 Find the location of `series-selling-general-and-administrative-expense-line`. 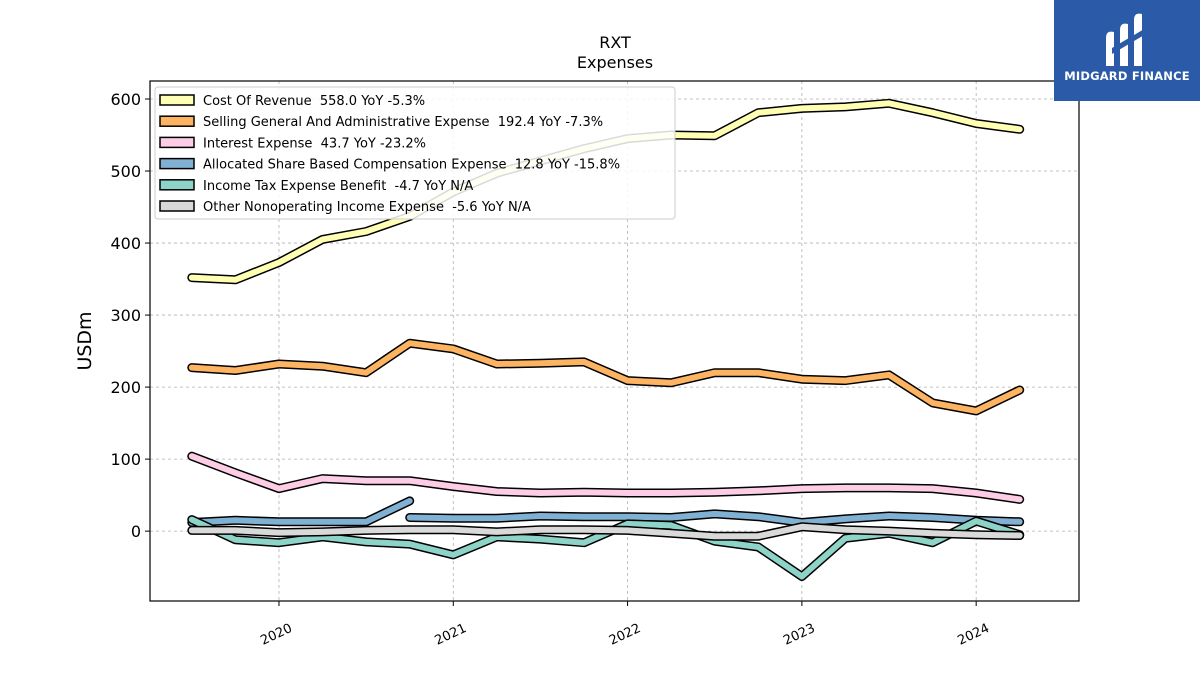

series-selling-general-and-administrative-expense-line is located at coordinates (605, 377).